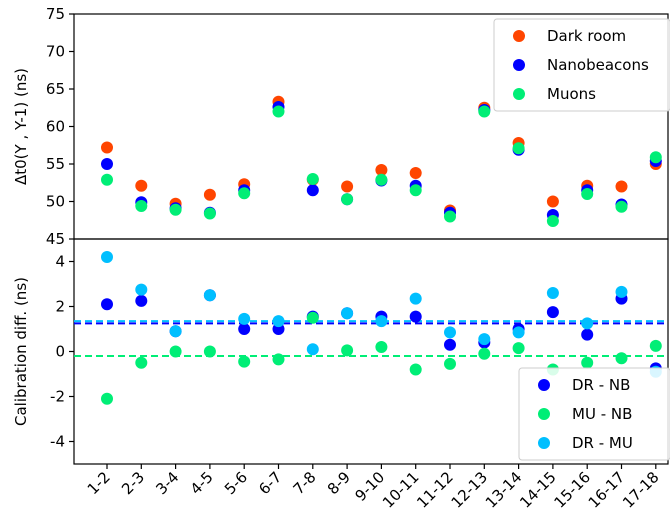 This screenshot has height=523, width=670. I want to click on y-tick-label: 2, so click(60, 307).